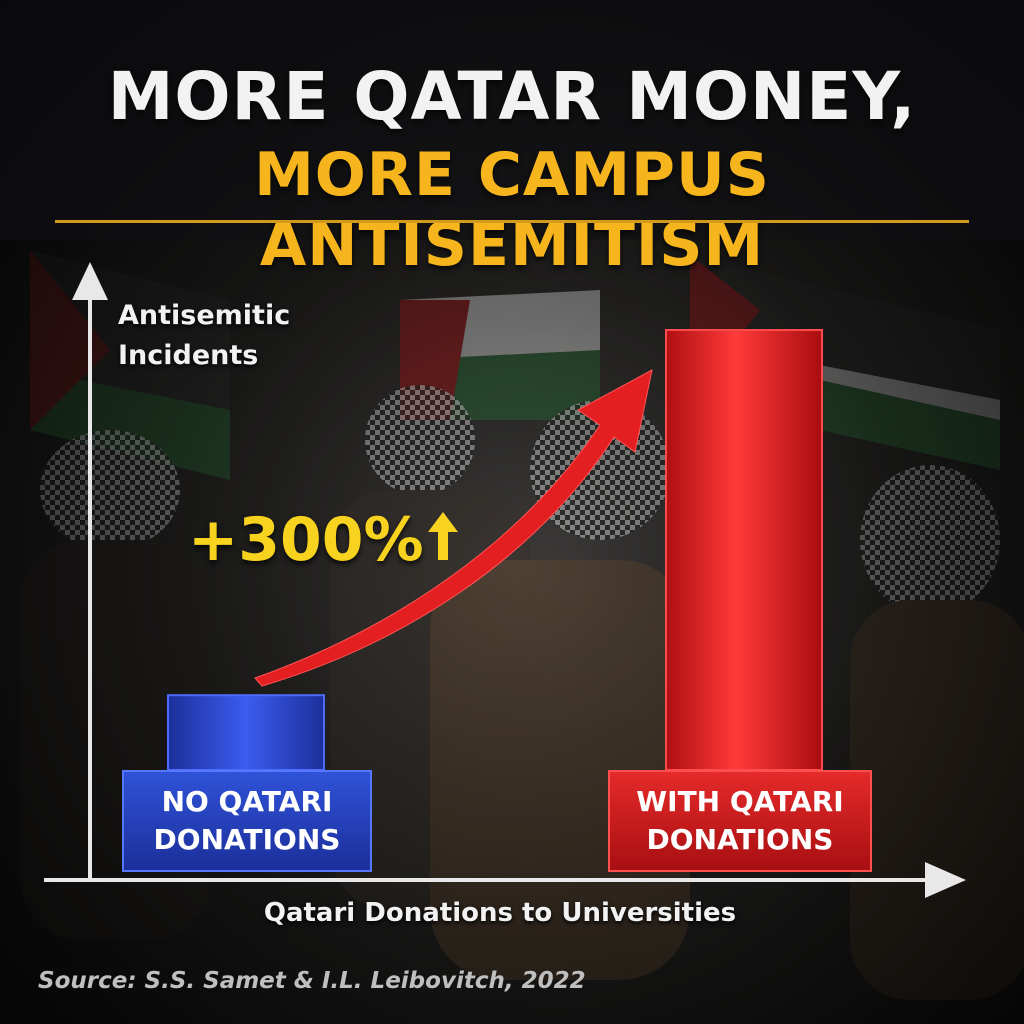 This screenshot has height=1024, width=1024. What do you see at coordinates (740, 821) in the screenshot?
I see `category-label-with-donations: WITH QATARI DONATIONS` at bounding box center [740, 821].